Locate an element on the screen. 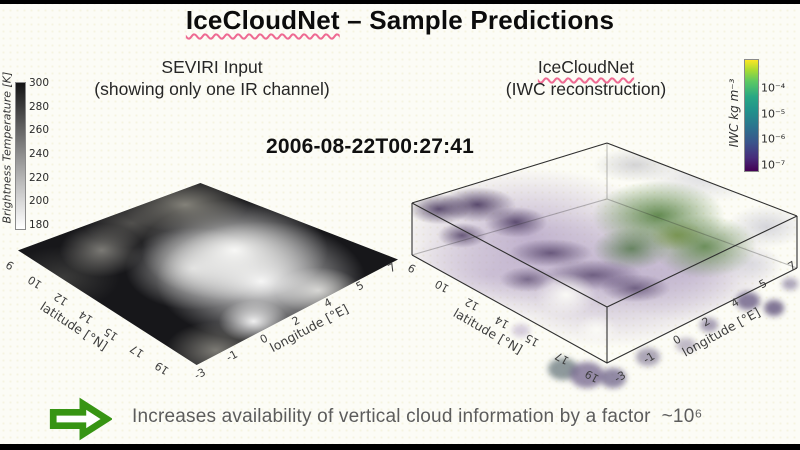  bt-colorbar-tick: 220 is located at coordinates (39, 178).